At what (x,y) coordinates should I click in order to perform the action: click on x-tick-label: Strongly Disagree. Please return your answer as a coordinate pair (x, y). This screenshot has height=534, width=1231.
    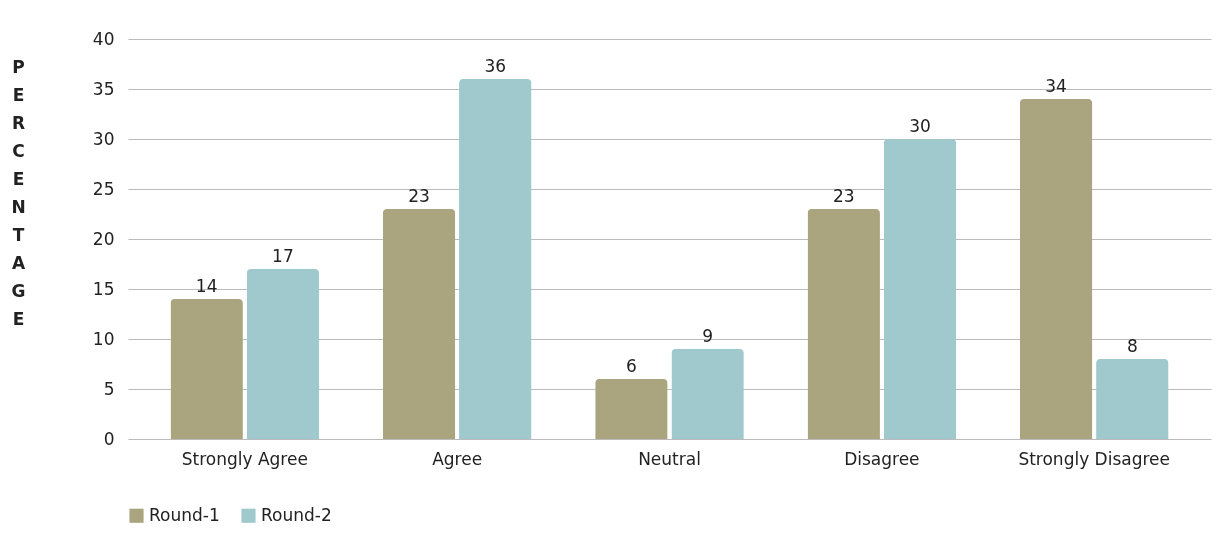
    Looking at the image, I should click on (1094, 458).